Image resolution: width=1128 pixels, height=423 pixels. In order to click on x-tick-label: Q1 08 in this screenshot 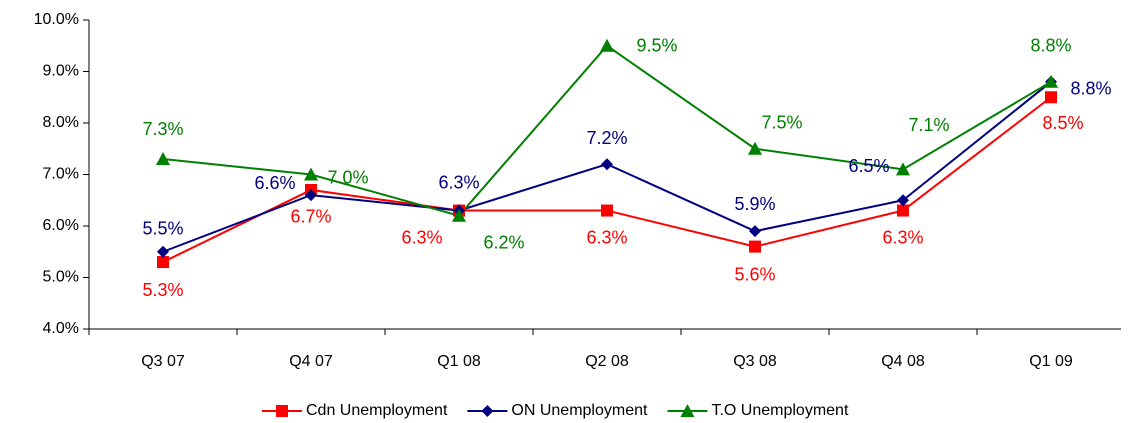, I will do `click(459, 361)`.